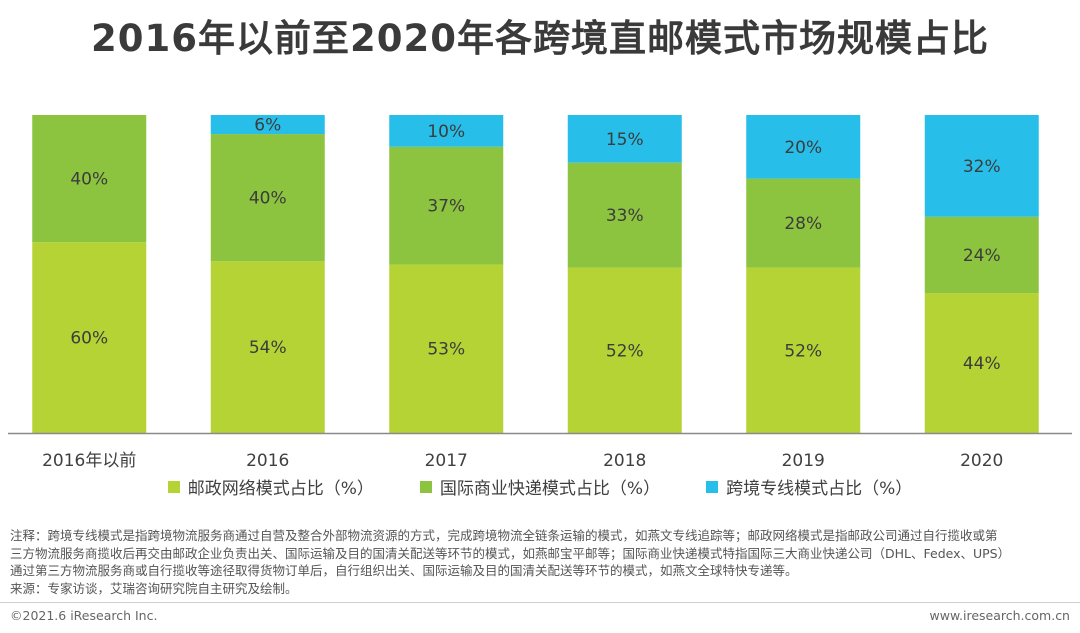  Describe the element at coordinates (803, 461) in the screenshot. I see `x-tick-label-5: 2019` at that location.